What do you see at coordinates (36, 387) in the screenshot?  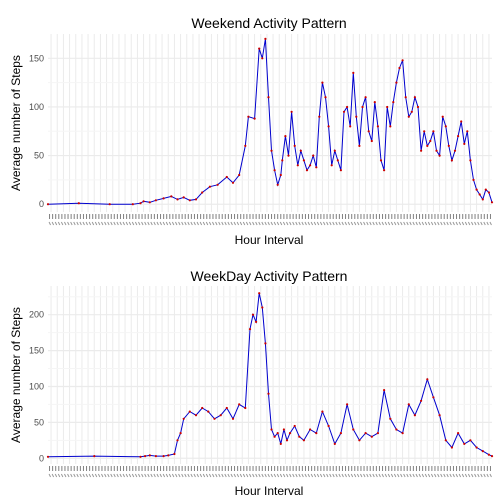 I see `weekday-y-tick-labels: 050100150200` at bounding box center [36, 387].